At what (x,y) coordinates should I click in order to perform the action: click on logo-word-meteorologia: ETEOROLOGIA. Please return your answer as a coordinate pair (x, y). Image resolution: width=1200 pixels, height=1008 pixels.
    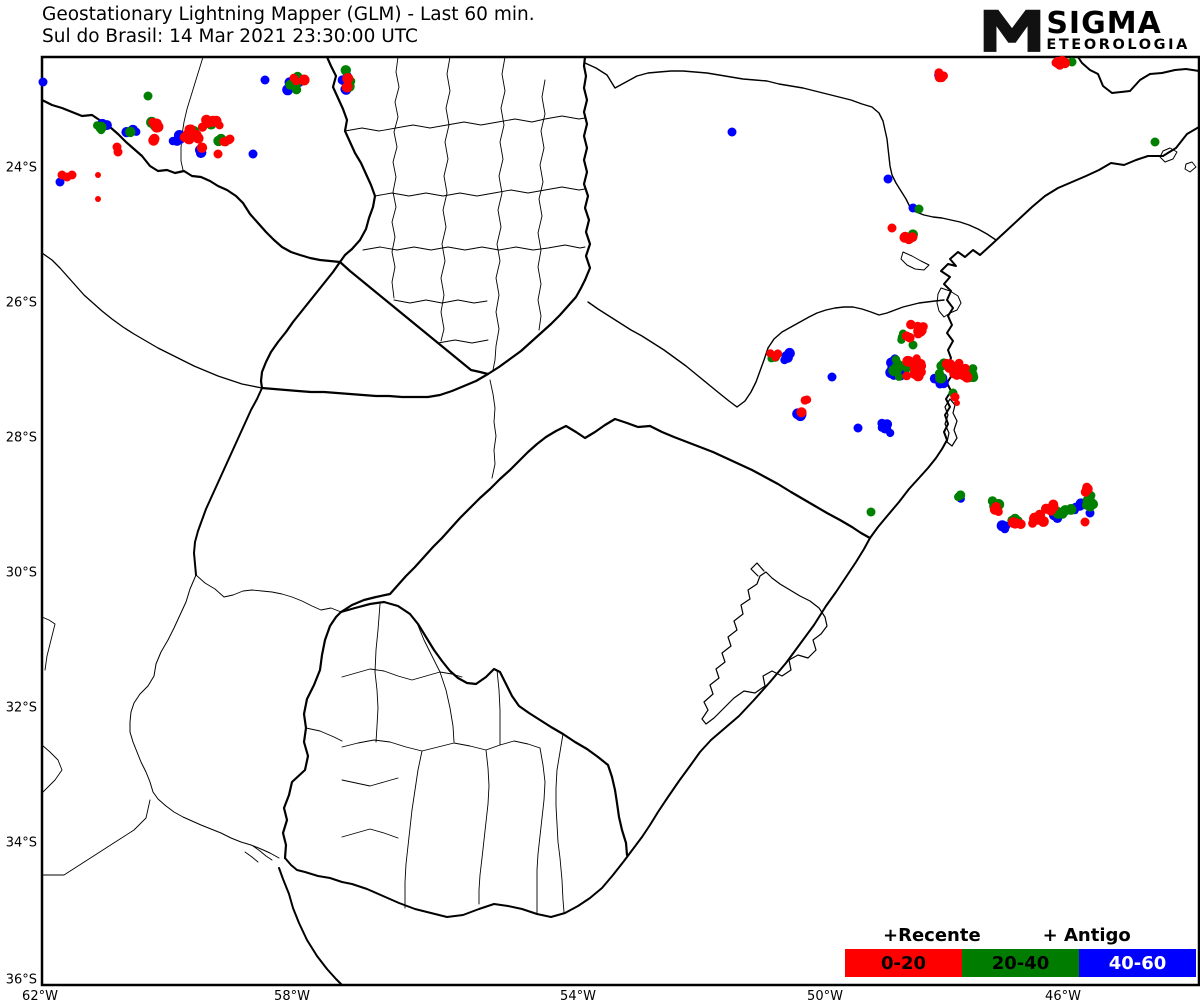
    Looking at the image, I should click on (1118, 44).